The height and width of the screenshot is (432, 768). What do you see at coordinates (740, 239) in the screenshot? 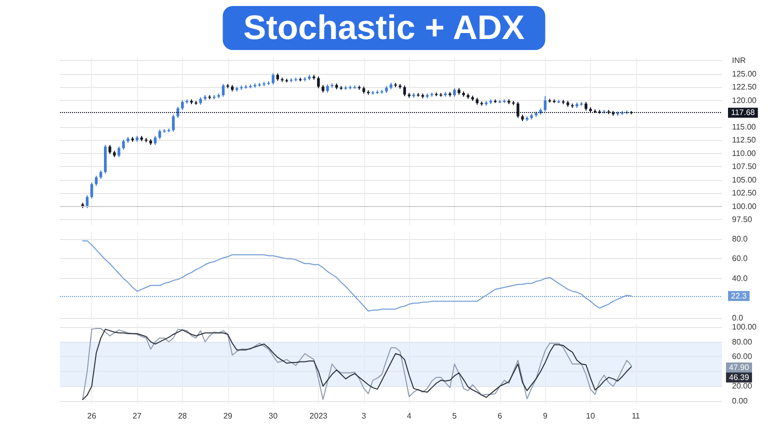
I see `y-tick-label: 80.0` at bounding box center [740, 239].